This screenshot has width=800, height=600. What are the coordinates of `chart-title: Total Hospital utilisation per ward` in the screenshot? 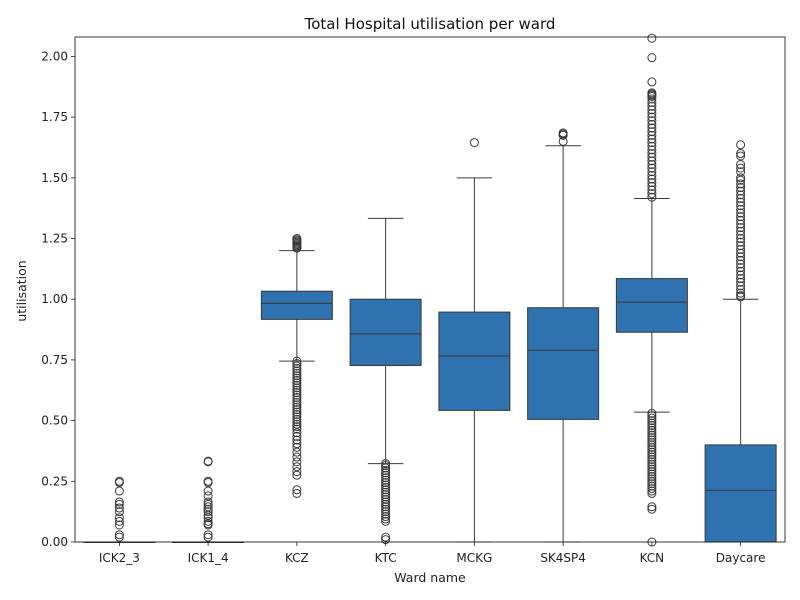 It's located at (430, 24).